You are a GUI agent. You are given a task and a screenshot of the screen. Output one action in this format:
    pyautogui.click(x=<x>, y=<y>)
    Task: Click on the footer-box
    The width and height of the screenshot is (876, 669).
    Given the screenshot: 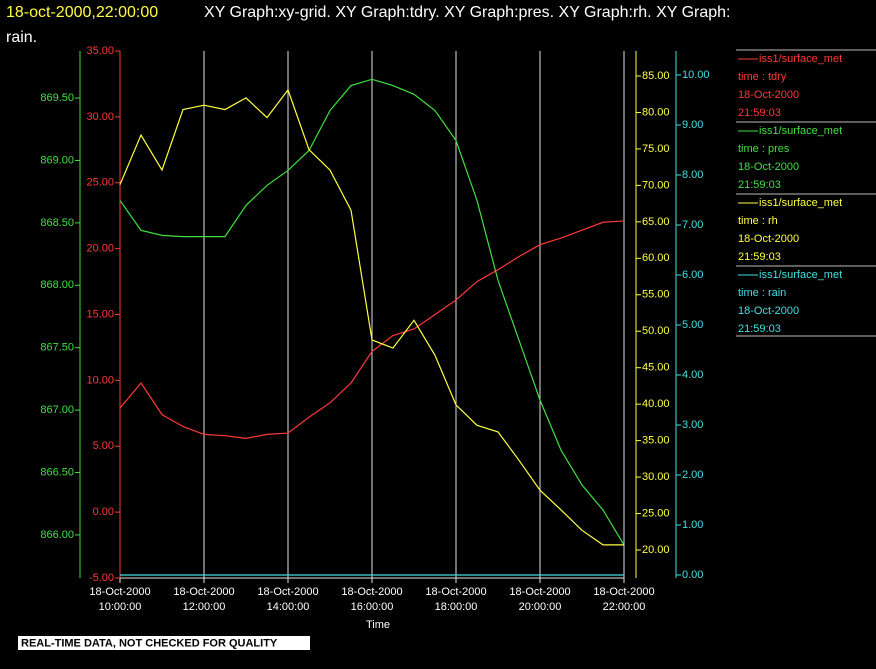 What is the action you would take?
    pyautogui.click(x=164, y=643)
    